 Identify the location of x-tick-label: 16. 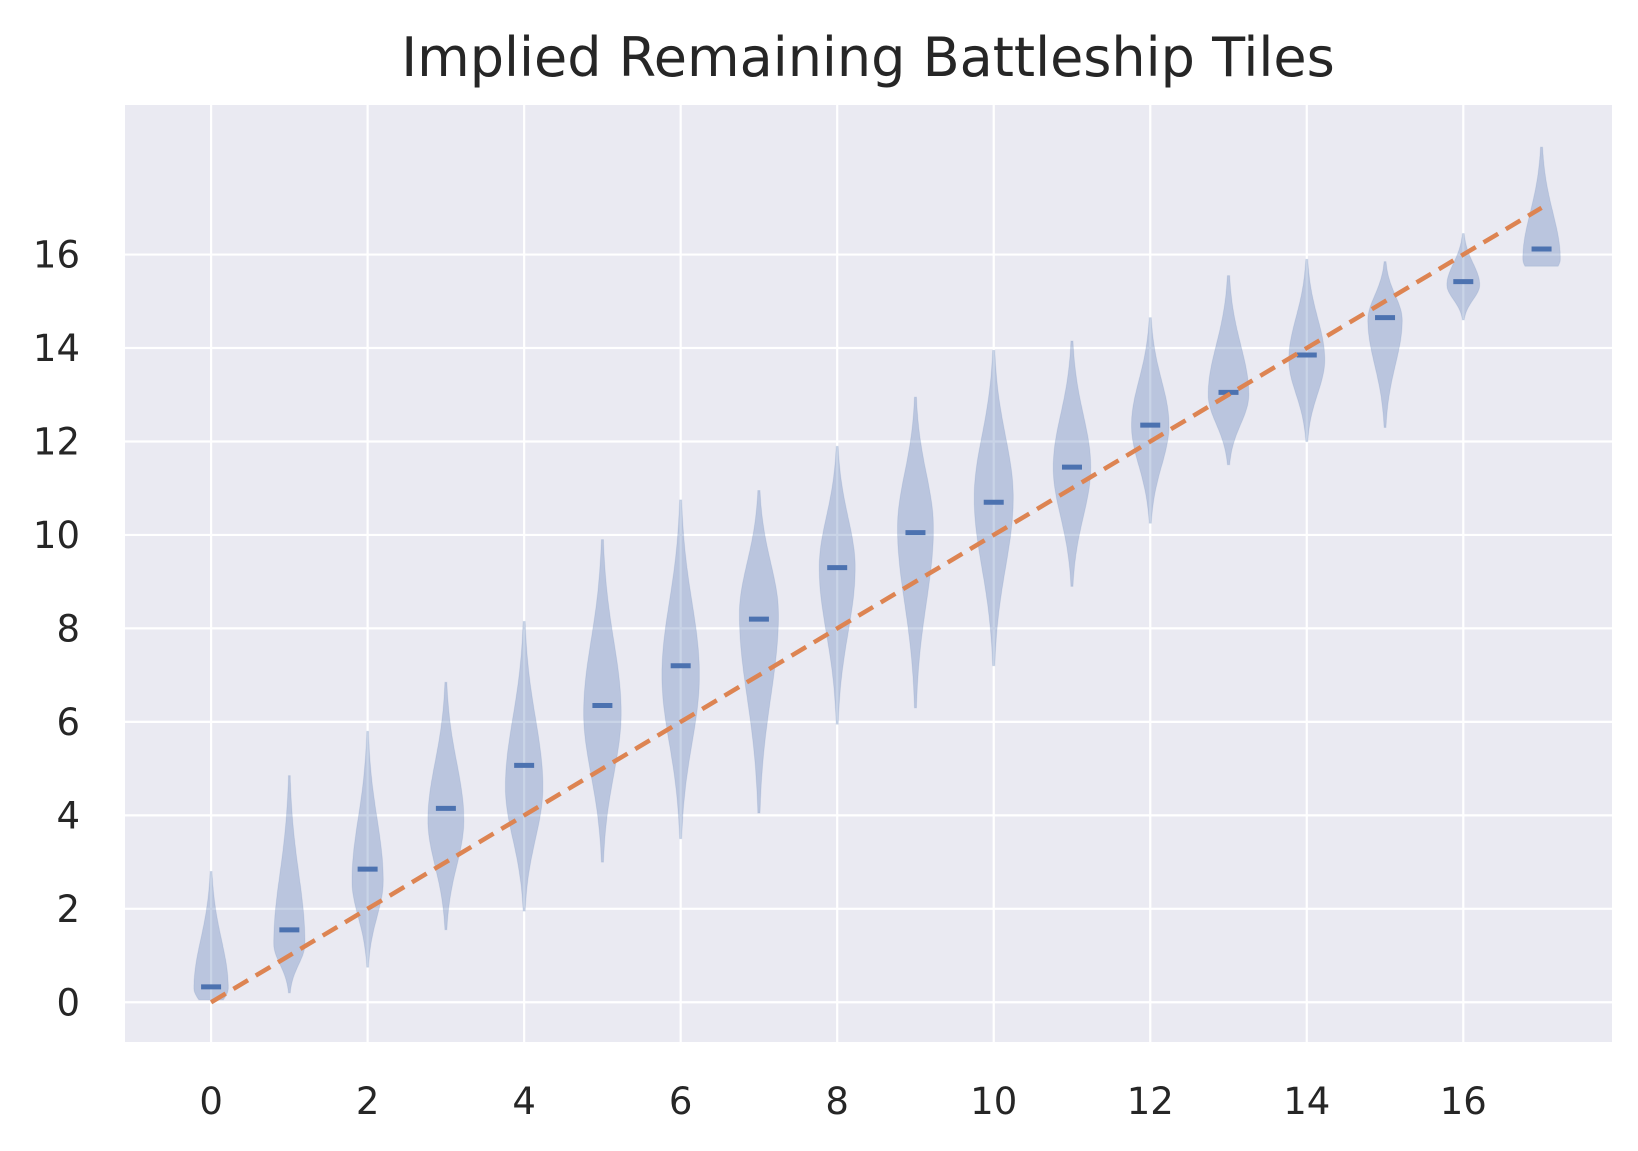
(1463, 1101).